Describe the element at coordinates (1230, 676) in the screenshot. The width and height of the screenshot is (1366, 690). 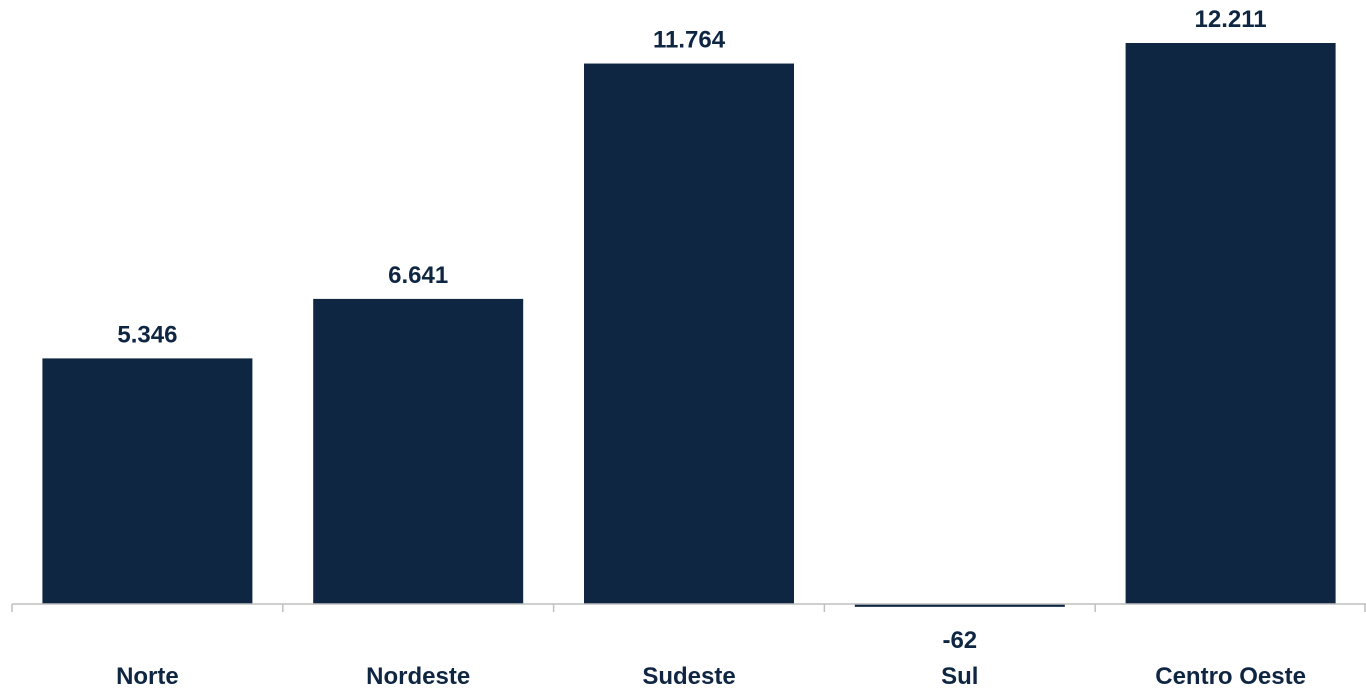
I see `category-label: Centro Oeste` at that location.